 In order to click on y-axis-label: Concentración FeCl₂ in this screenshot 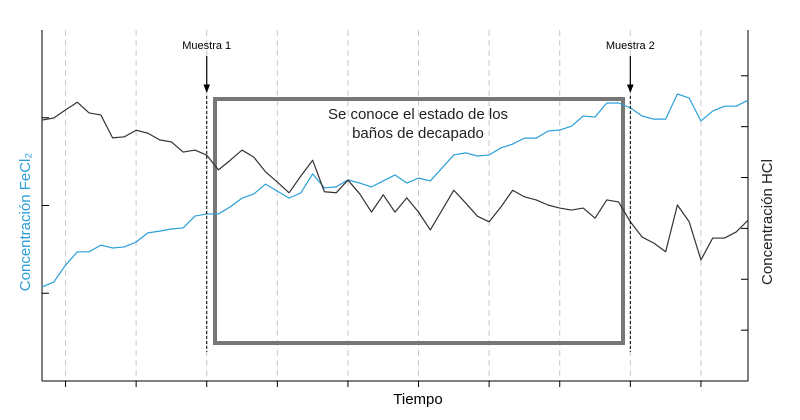, I will do `click(25, 222)`.